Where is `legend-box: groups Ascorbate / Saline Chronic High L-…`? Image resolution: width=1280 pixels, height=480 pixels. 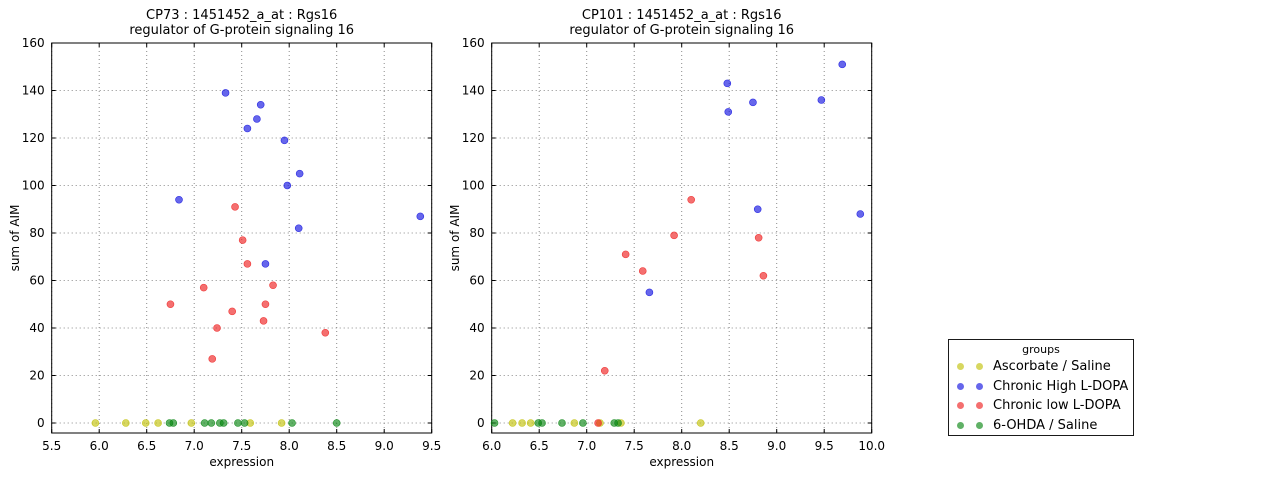
legend-box: groups Ascorbate / Saline Chronic High L-… is located at coordinates (1041, 387).